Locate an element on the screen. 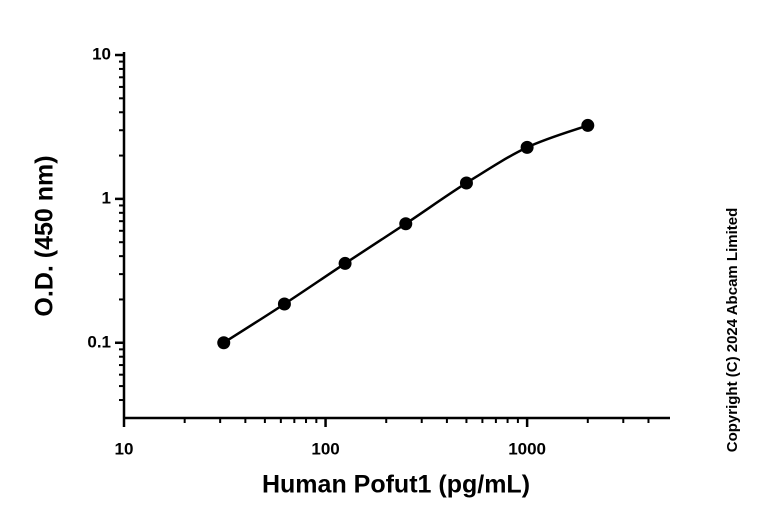  y-axis-title: O.D. (450 nm) is located at coordinates (45, 235).